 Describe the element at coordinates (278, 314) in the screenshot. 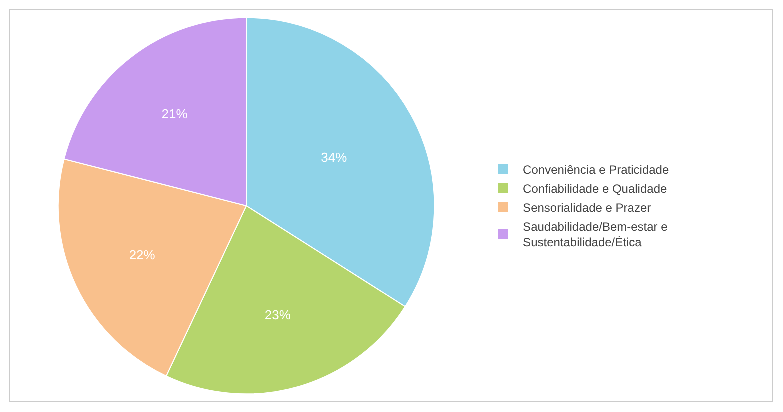

I see `data-label: 23%` at that location.